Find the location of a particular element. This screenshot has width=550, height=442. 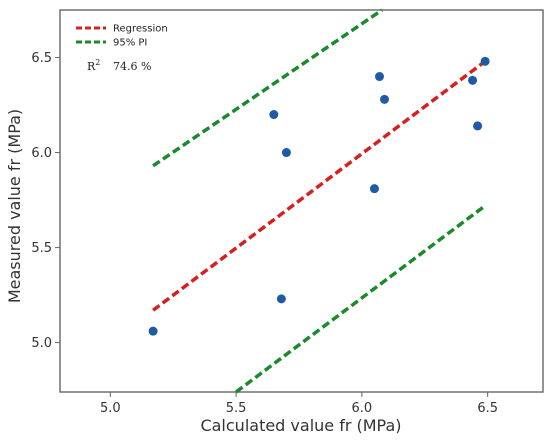

x-tick-label: 6.0 is located at coordinates (362, 408).